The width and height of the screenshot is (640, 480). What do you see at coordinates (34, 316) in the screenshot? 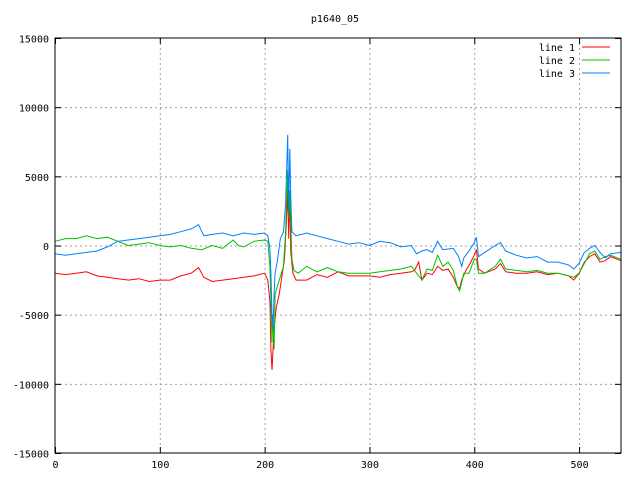
I see `y-tick-label: -5000` at bounding box center [34, 316].